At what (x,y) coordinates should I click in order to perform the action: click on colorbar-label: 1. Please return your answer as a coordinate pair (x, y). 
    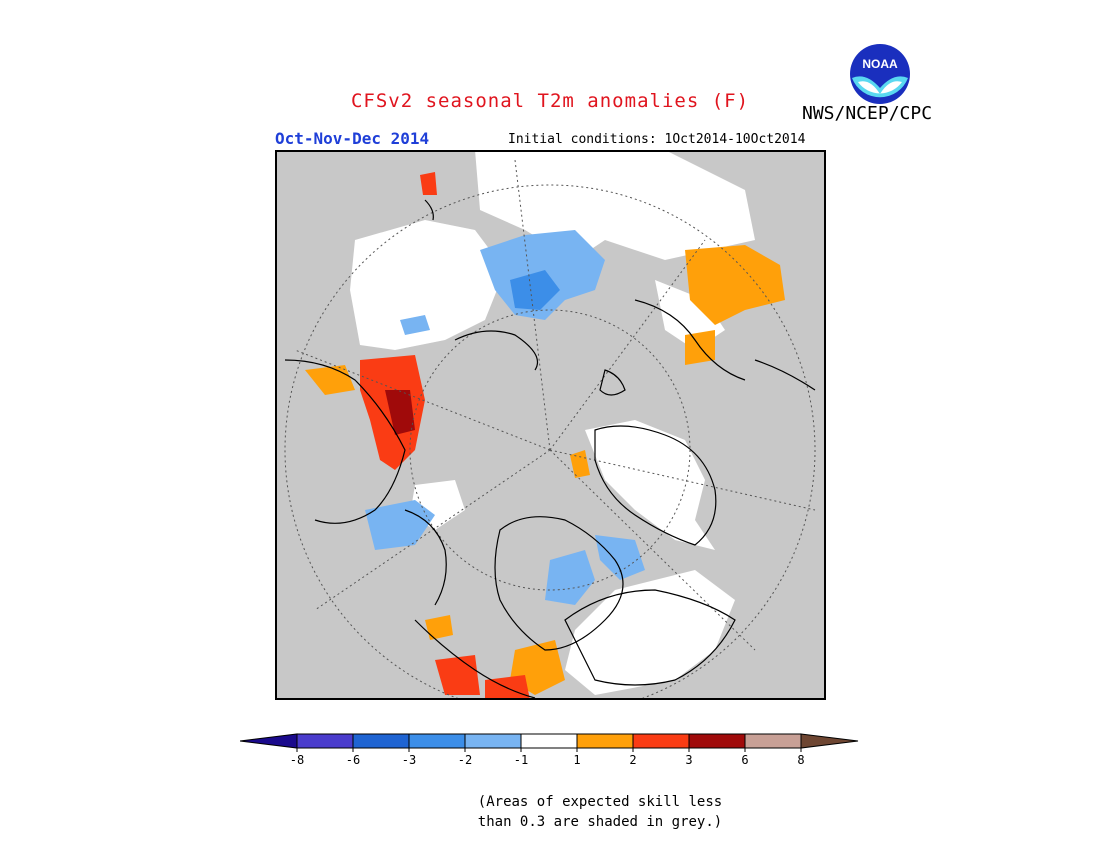
    Looking at the image, I should click on (576, 760).